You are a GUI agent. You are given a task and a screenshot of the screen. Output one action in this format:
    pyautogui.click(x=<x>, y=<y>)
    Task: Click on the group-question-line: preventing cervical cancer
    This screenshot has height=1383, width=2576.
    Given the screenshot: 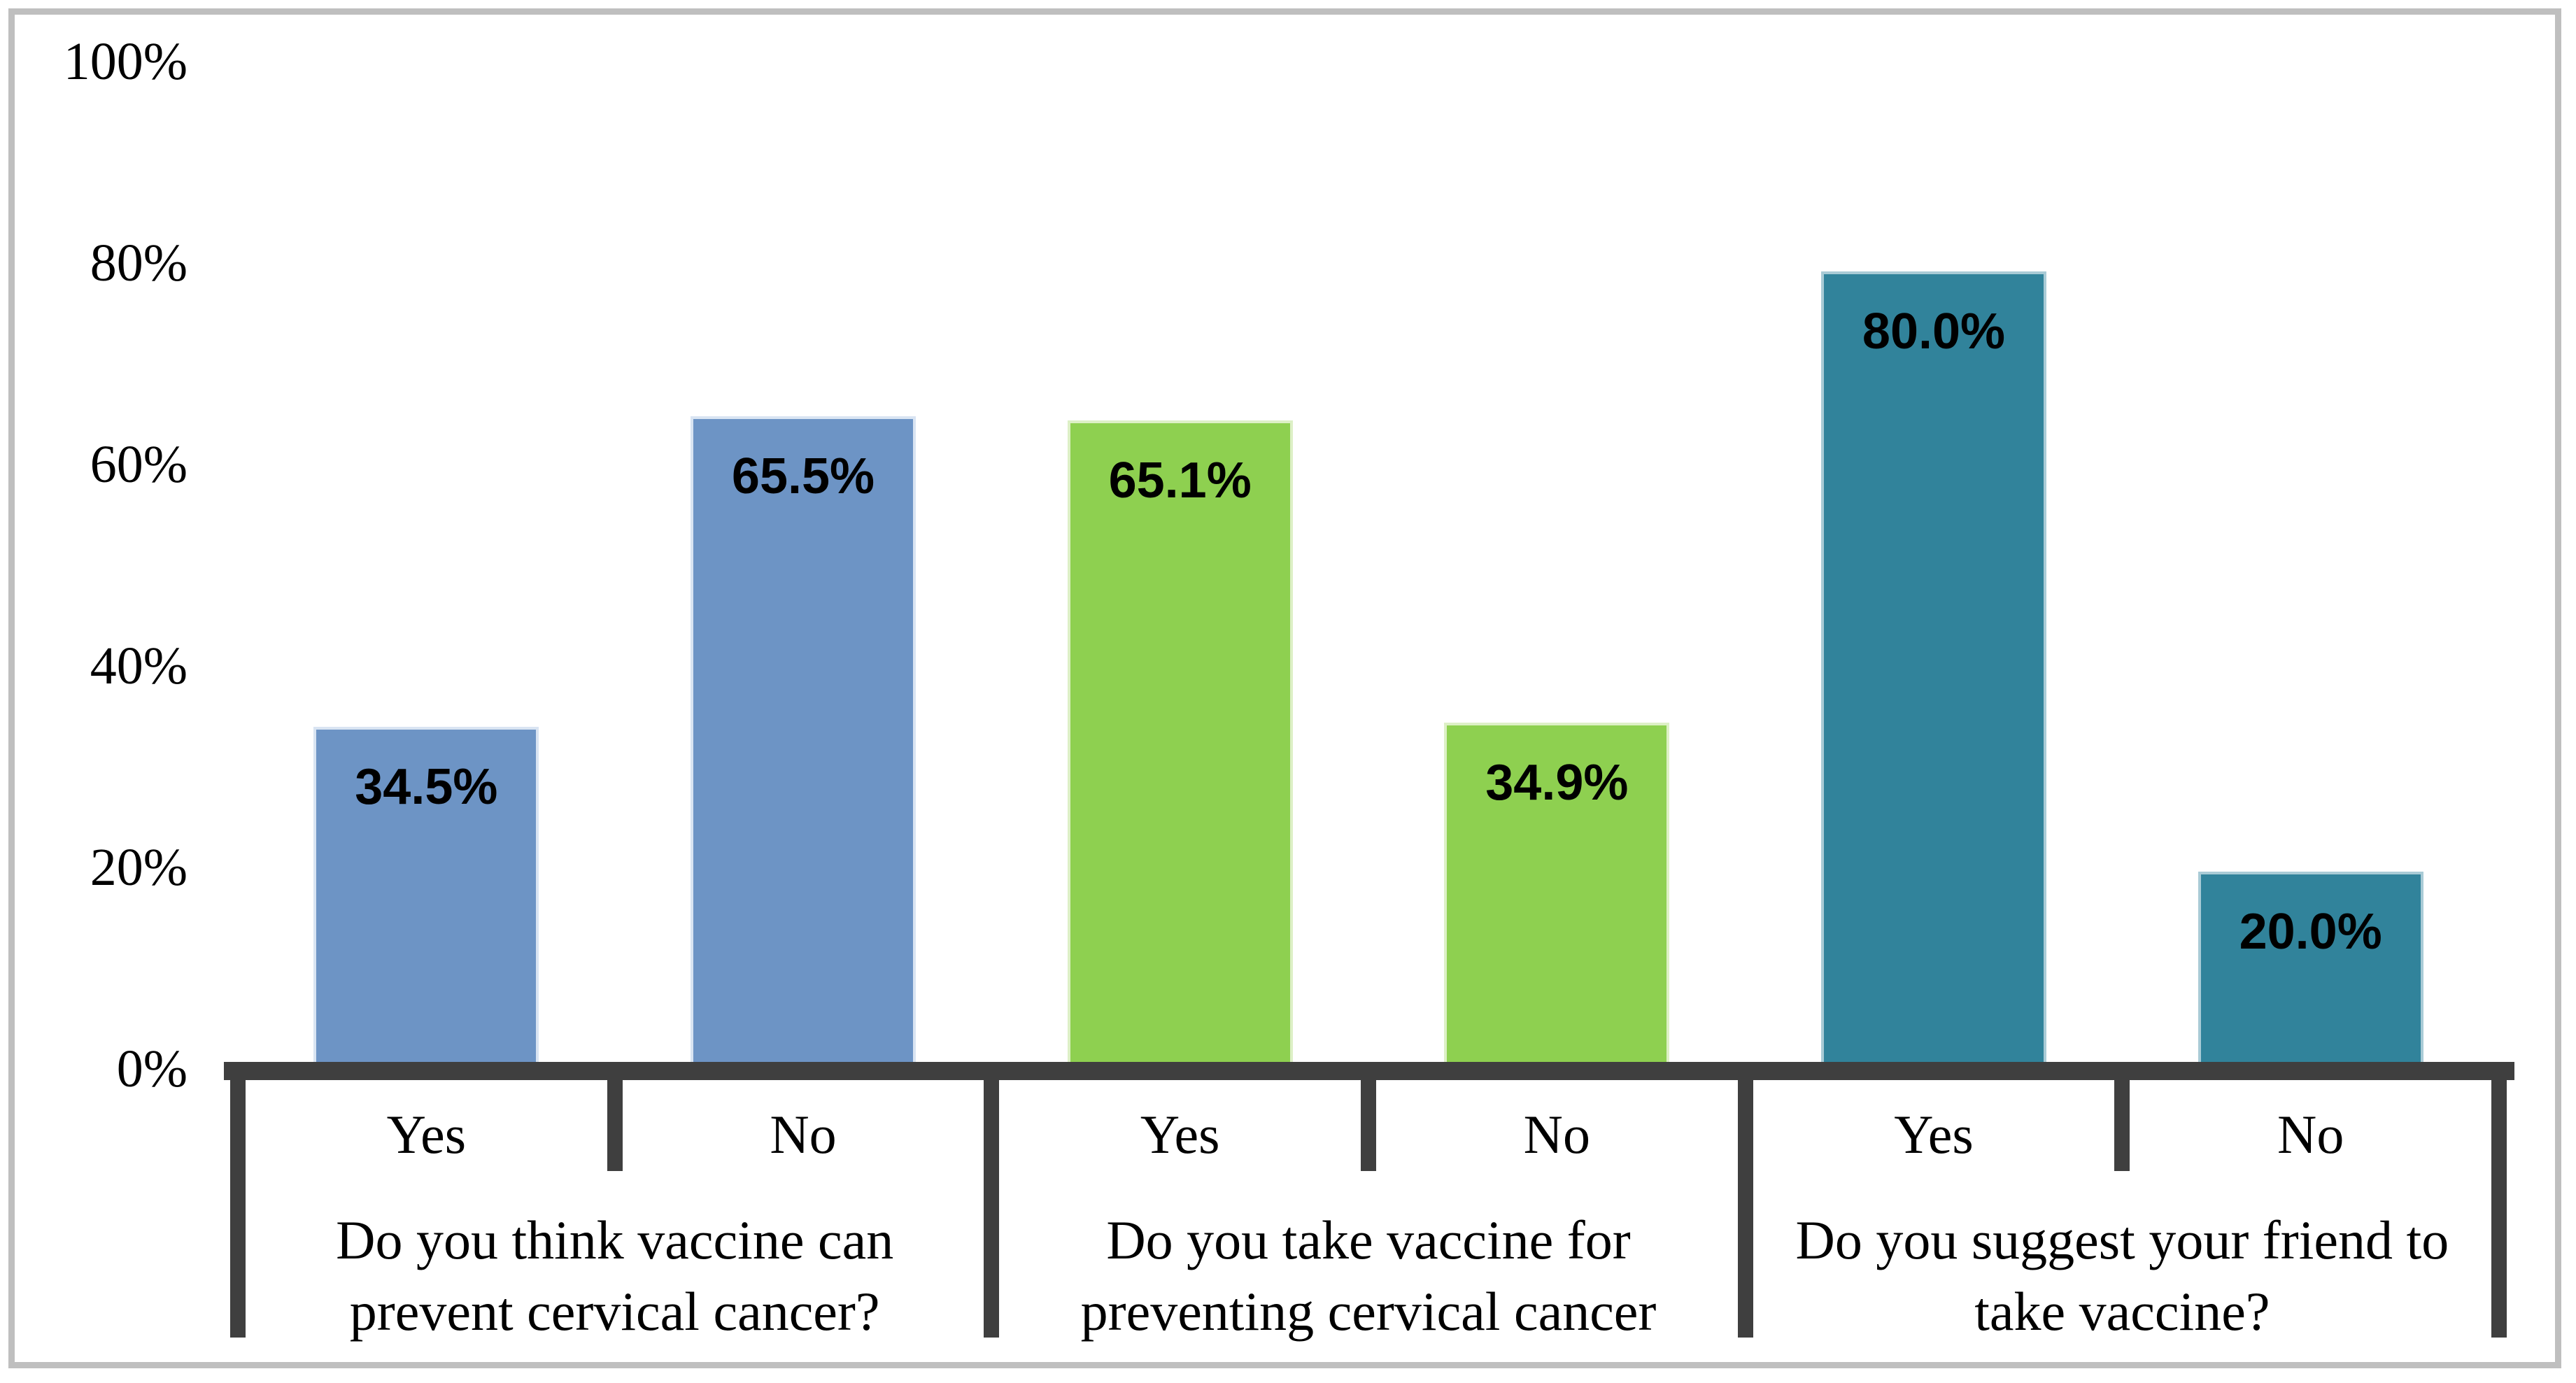 What is the action you would take?
    pyautogui.click(x=1368, y=1311)
    